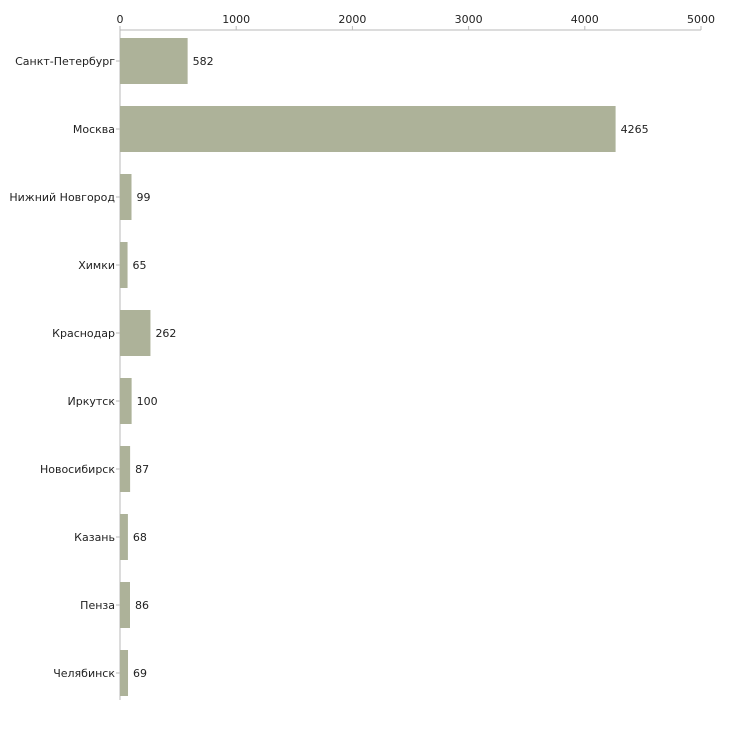  I want to click on data-label: 86, so click(142, 605).